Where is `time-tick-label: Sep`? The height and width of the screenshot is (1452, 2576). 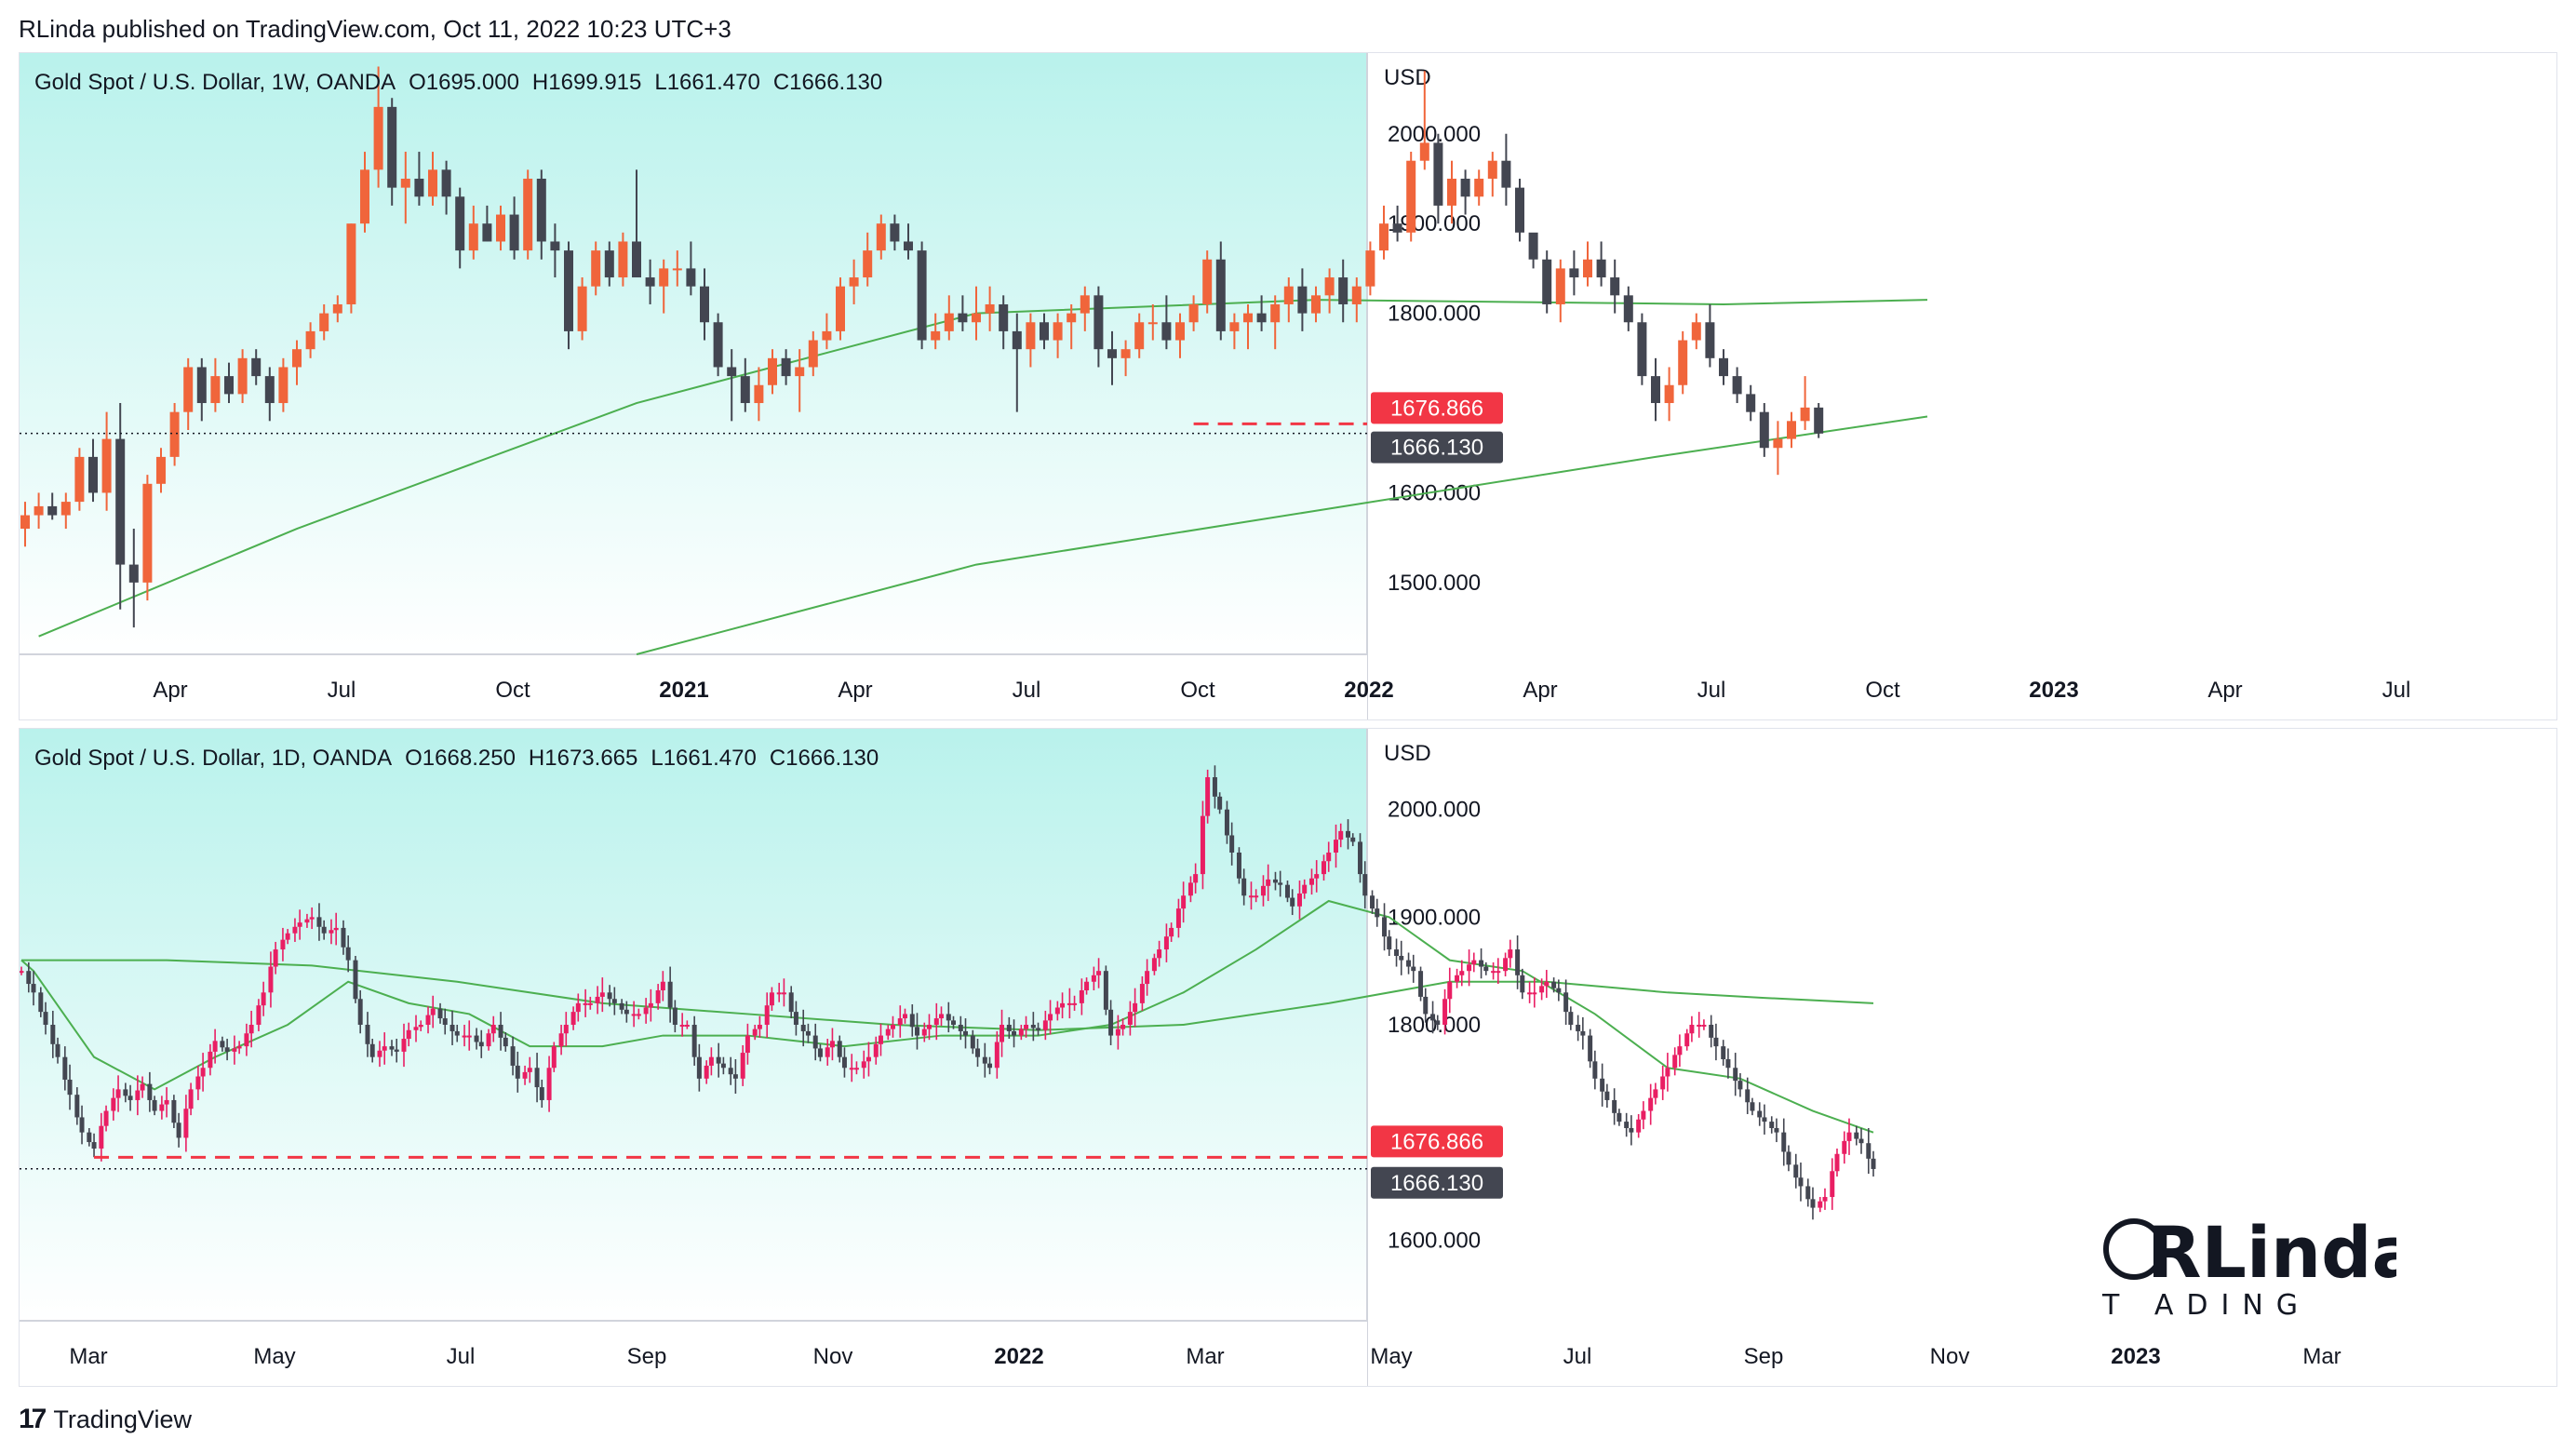 time-tick-label: Sep is located at coordinates (1764, 1356).